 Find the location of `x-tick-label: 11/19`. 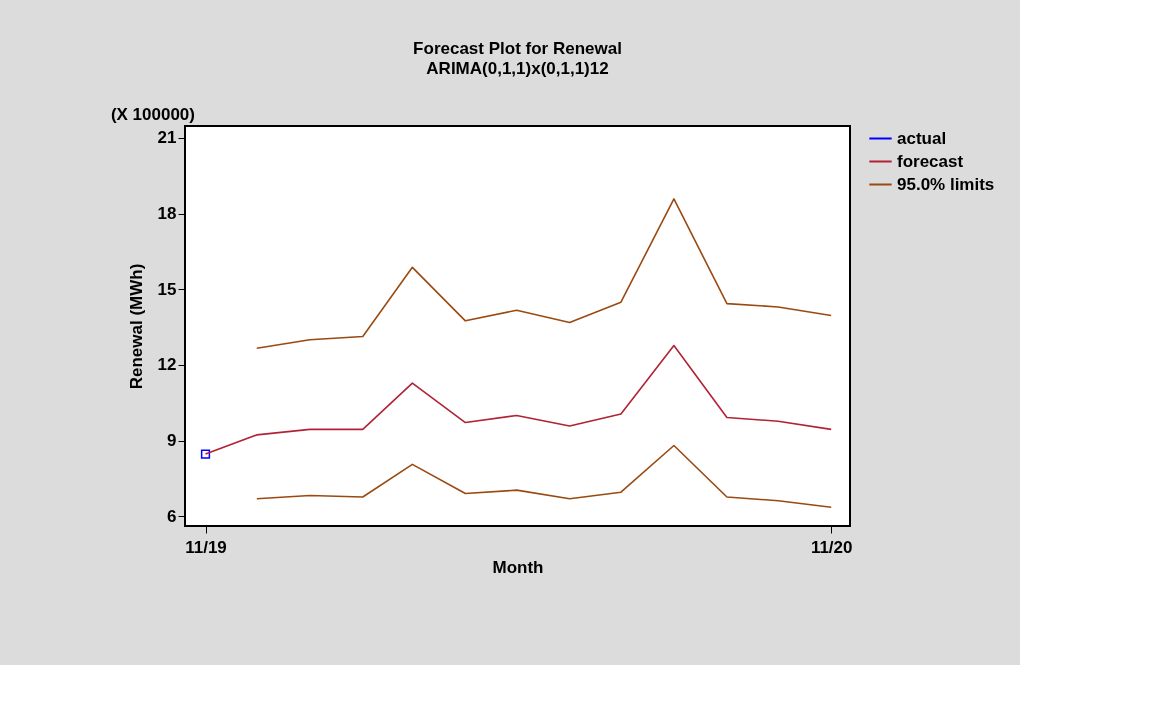

x-tick-label: 11/19 is located at coordinates (206, 547).